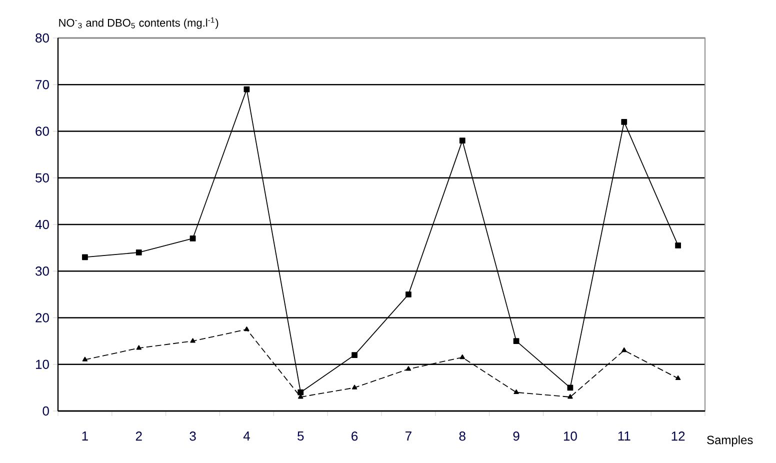 This screenshot has width=776, height=463. I want to click on x-tick-label: 12, so click(678, 436).